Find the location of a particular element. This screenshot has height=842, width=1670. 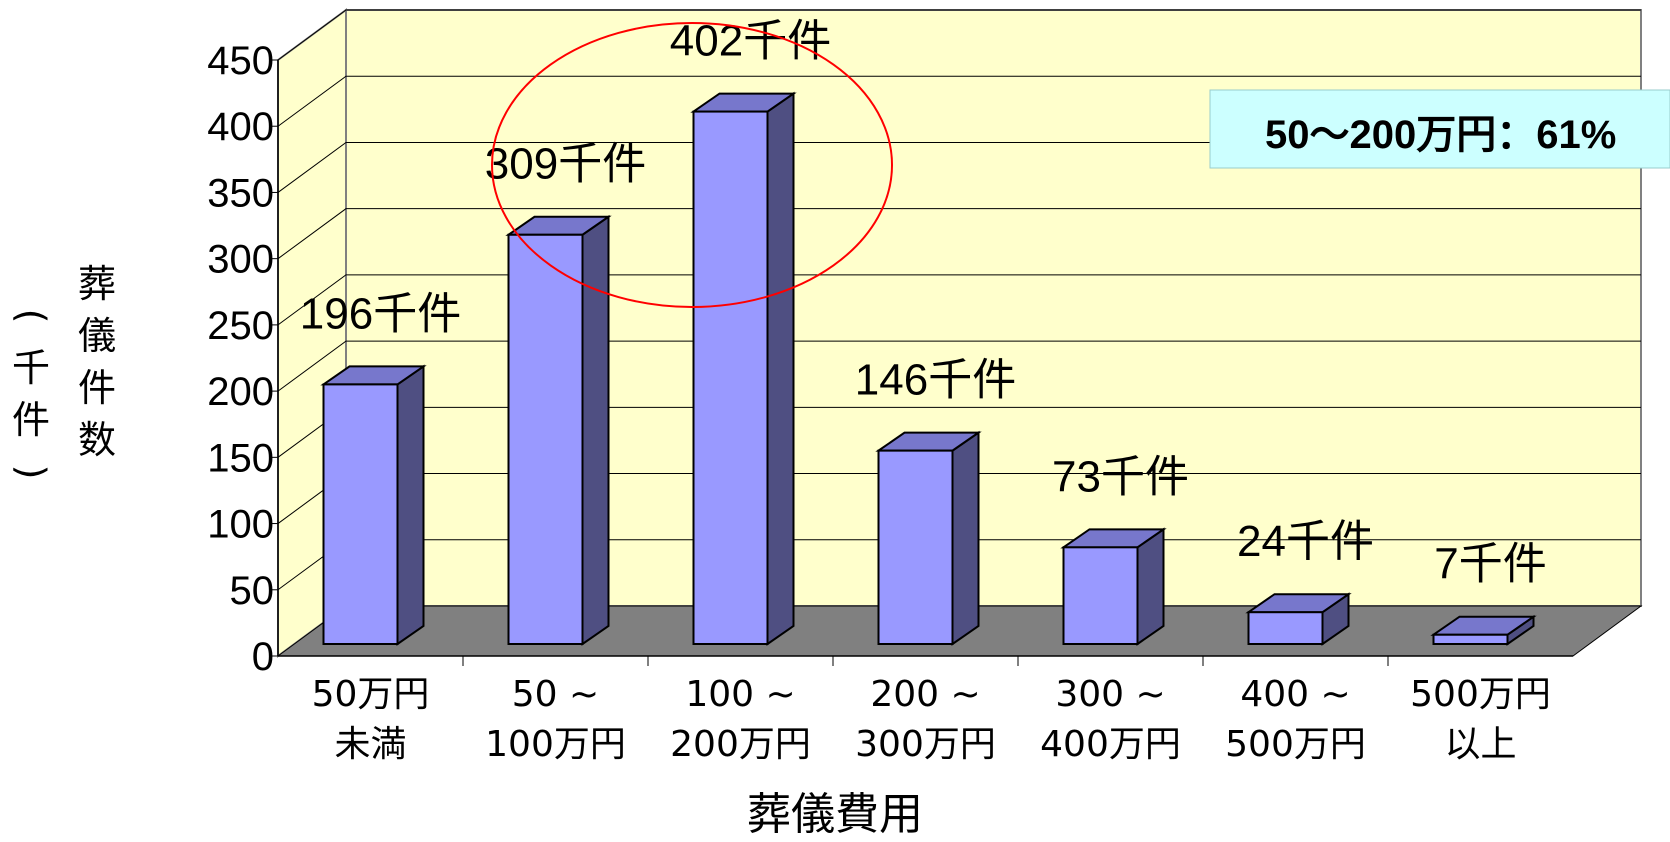

x-tick-label: 50 ~ is located at coordinates (555, 694).